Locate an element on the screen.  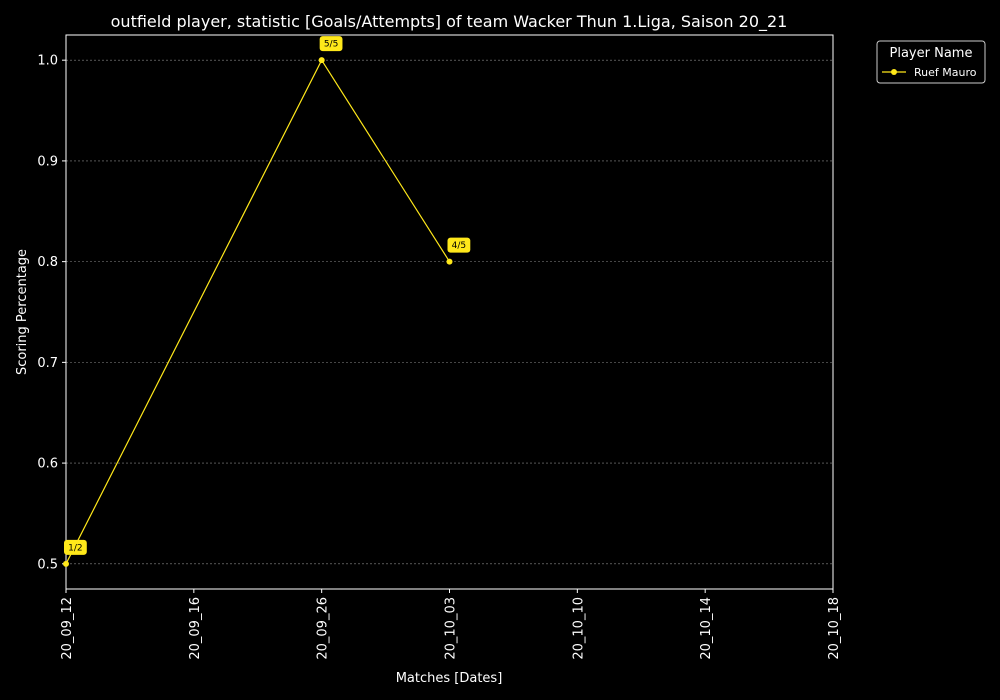
y-tick-label: 0.6 is located at coordinates (47, 464).